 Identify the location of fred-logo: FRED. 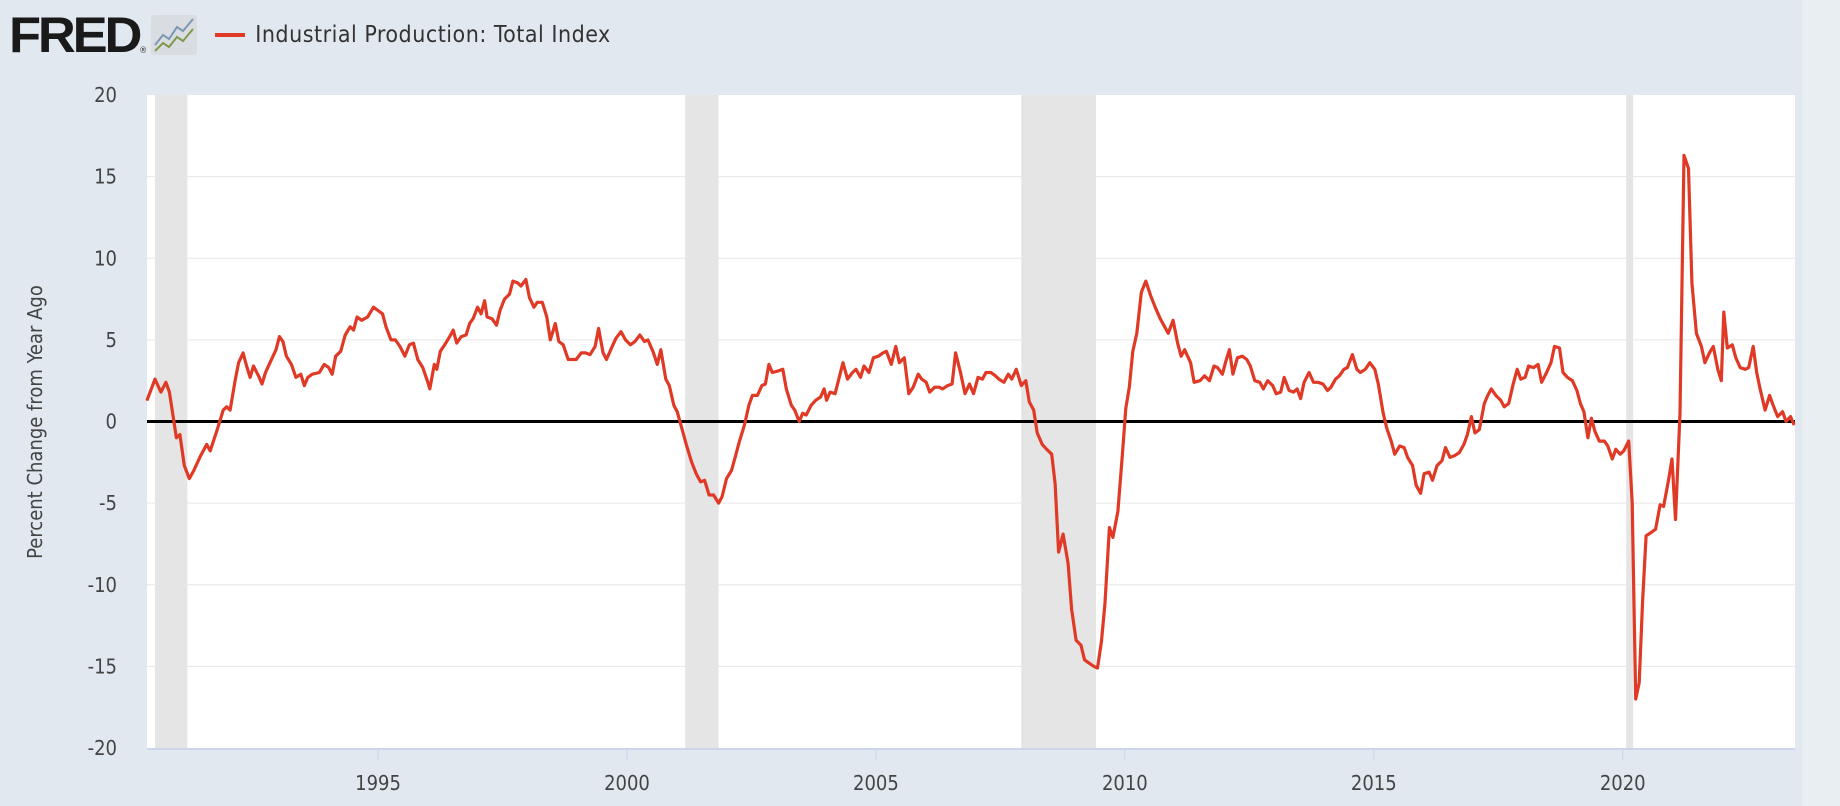
(75, 35).